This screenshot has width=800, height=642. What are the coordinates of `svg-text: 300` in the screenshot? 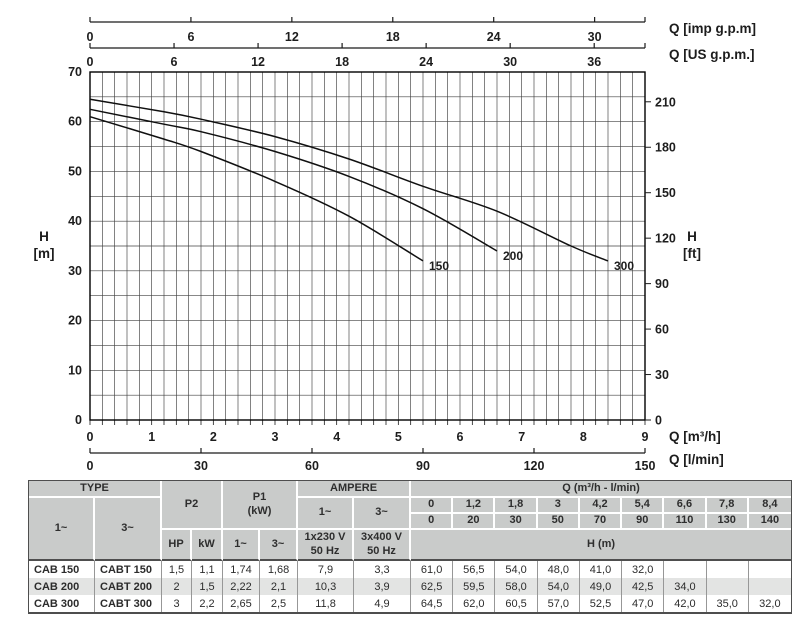 It's located at (624, 266).